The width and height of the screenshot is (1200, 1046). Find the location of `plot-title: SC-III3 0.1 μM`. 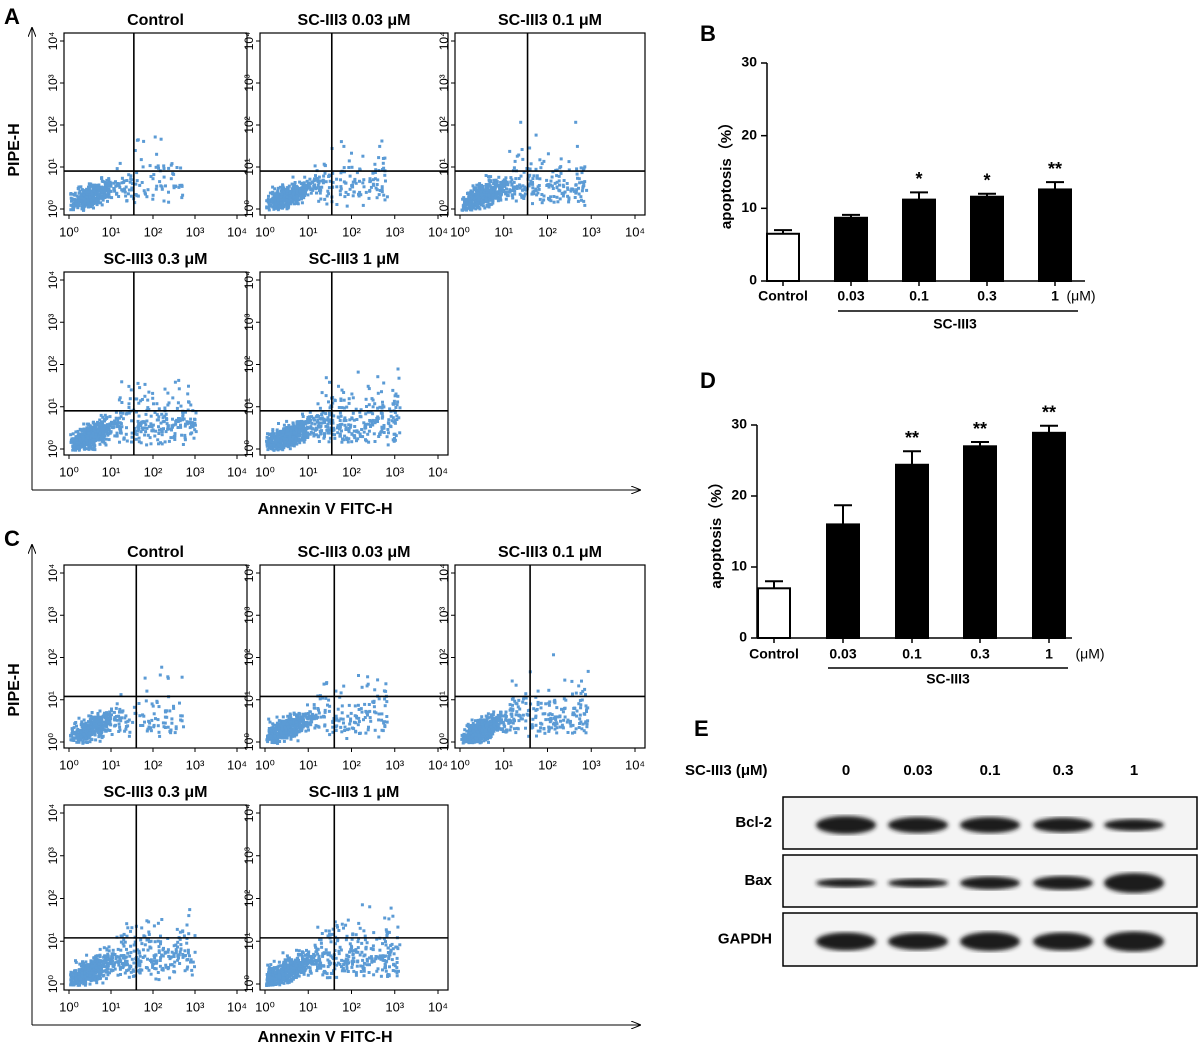

plot-title: SC-III3 0.1 μM is located at coordinates (550, 552).